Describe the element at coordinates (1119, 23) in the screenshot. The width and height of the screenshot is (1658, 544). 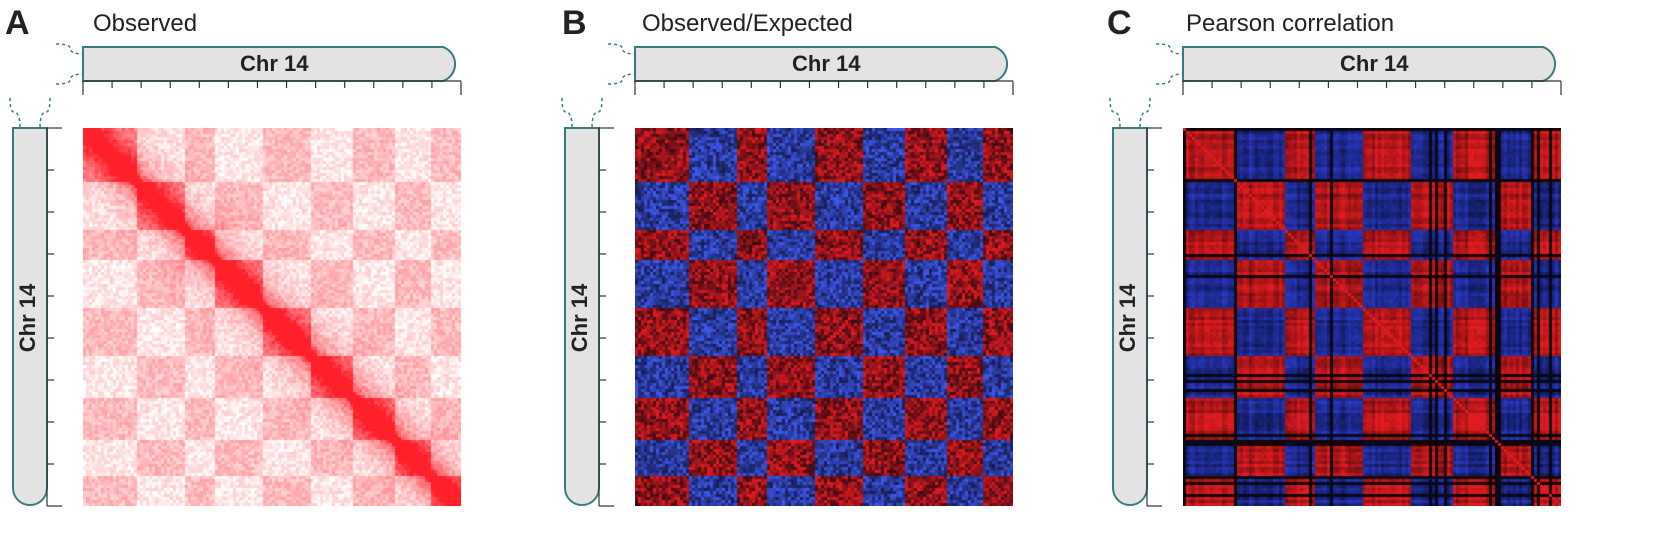
I see `panel-letter: C` at that location.